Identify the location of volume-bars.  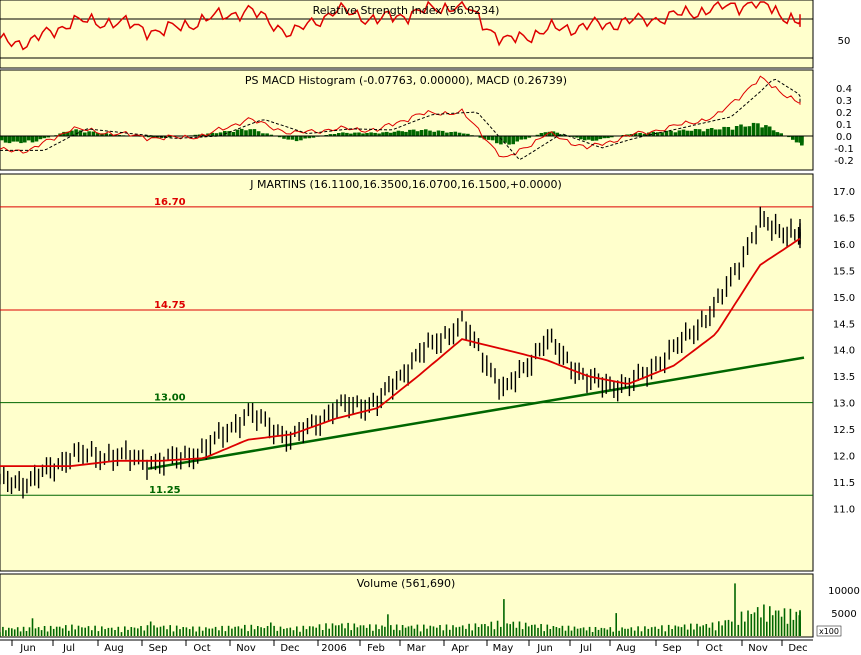
(400, 609).